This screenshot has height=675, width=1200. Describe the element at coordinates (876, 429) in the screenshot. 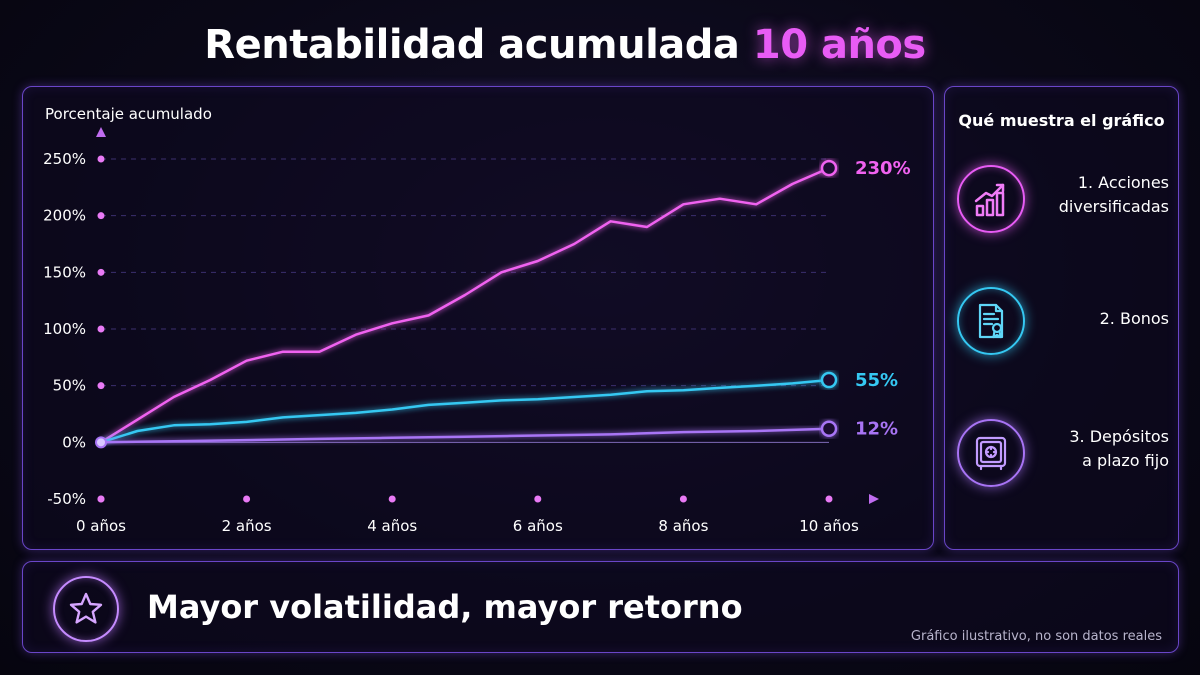

I see `series-end-label-depositos: 12%` at that location.